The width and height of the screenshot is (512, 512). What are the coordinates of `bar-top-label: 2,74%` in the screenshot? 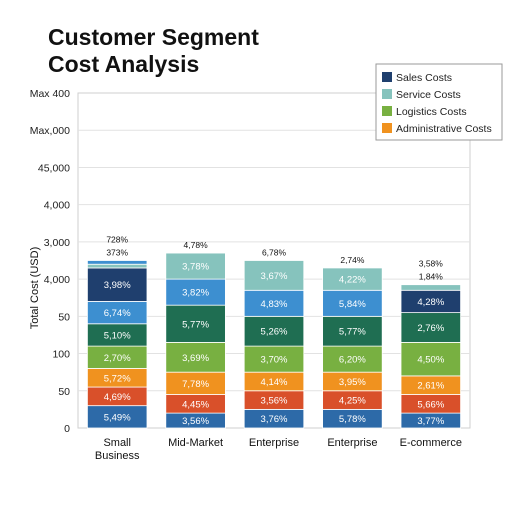 It's located at (352, 260).